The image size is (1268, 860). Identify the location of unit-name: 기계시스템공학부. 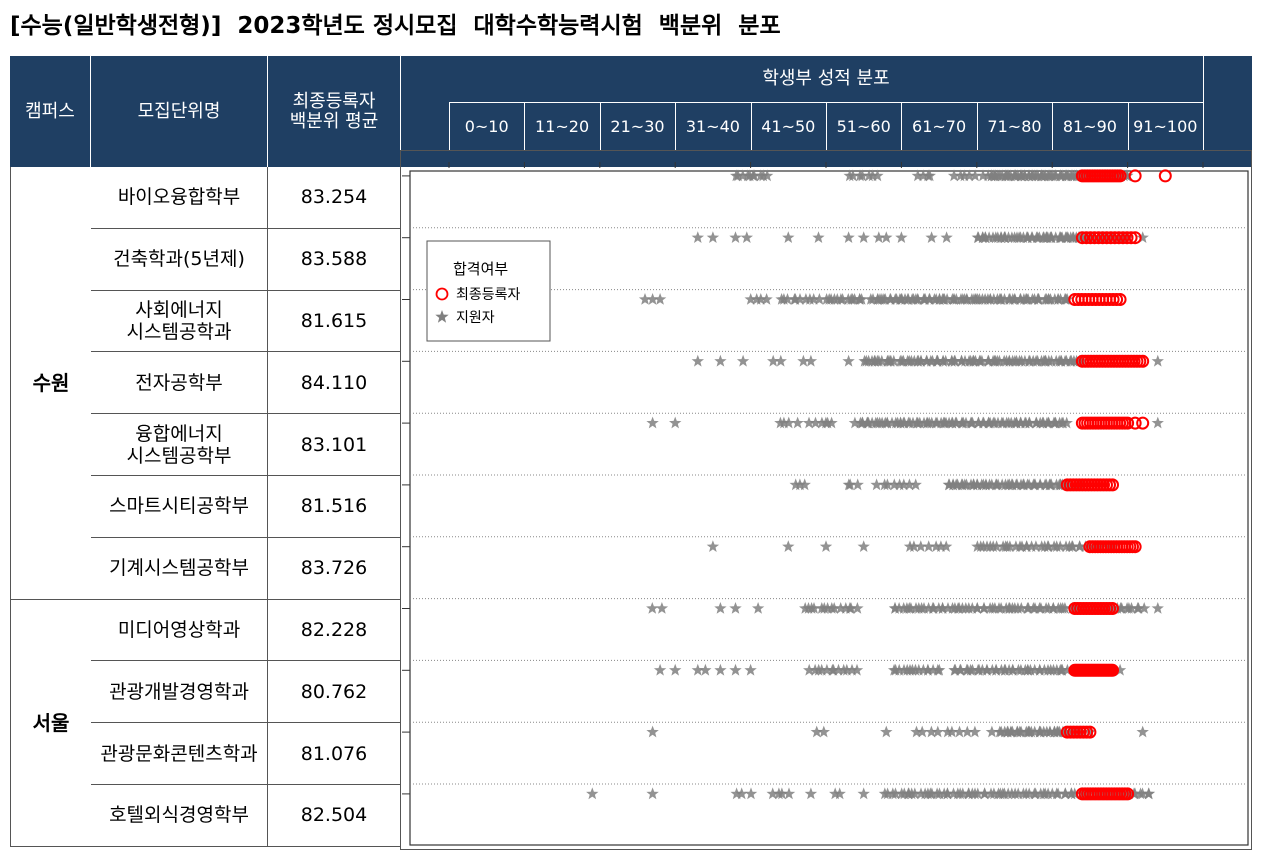
(179, 568).